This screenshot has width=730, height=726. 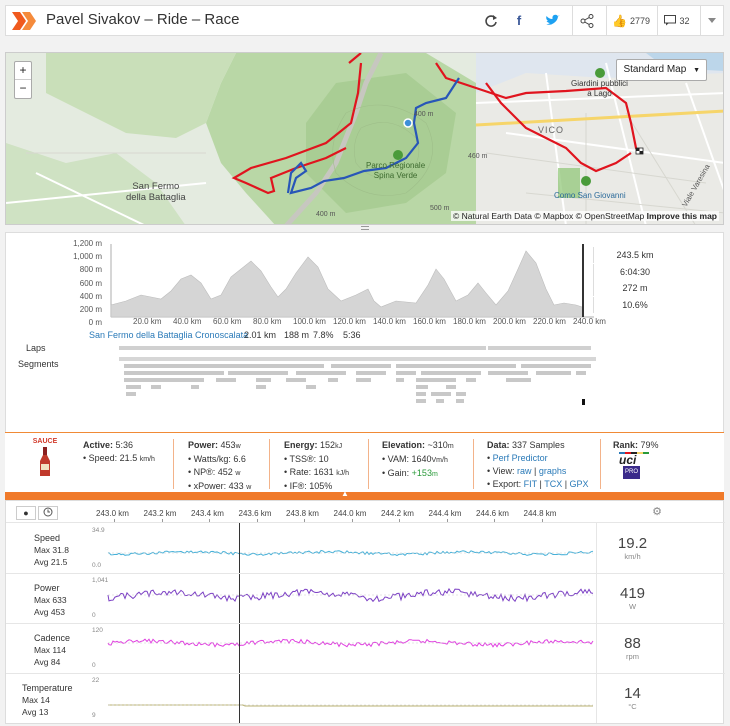 I want to click on active-value: 5:36, so click(x=124, y=445).